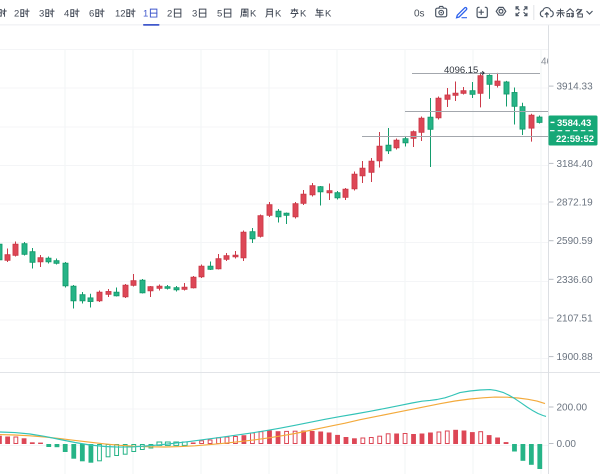 This screenshot has height=474, width=600. Describe the element at coordinates (567, 444) in the screenshot. I see `svg-text: 0.00` at that location.